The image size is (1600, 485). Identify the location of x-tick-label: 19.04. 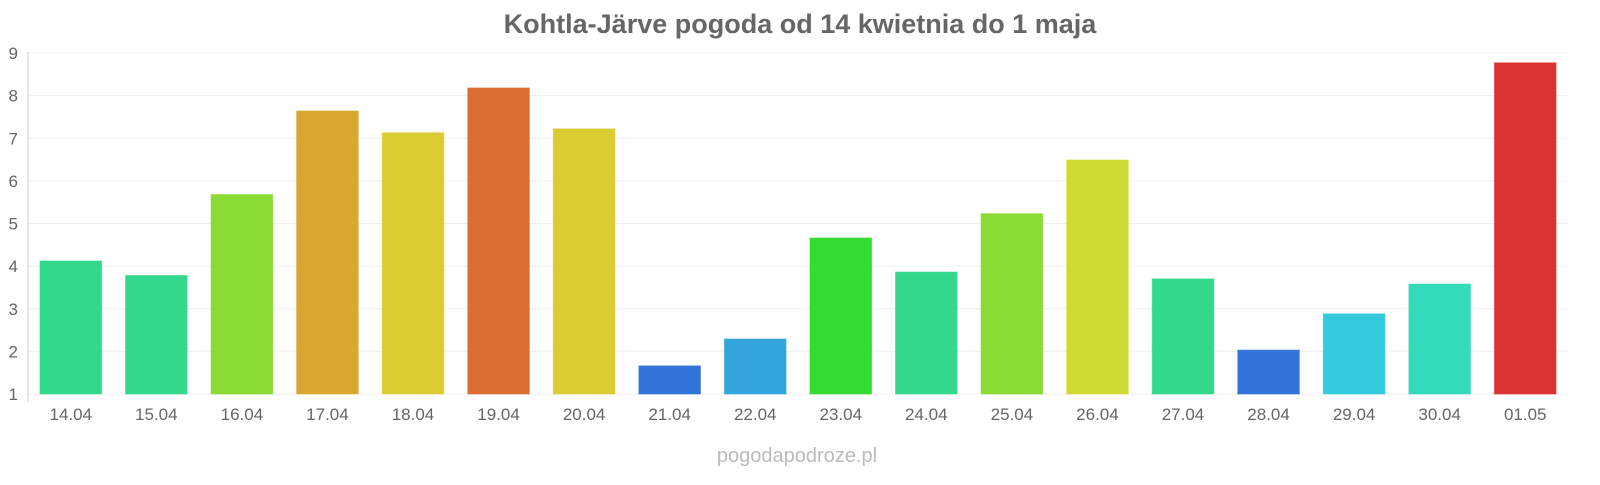
(498, 414).